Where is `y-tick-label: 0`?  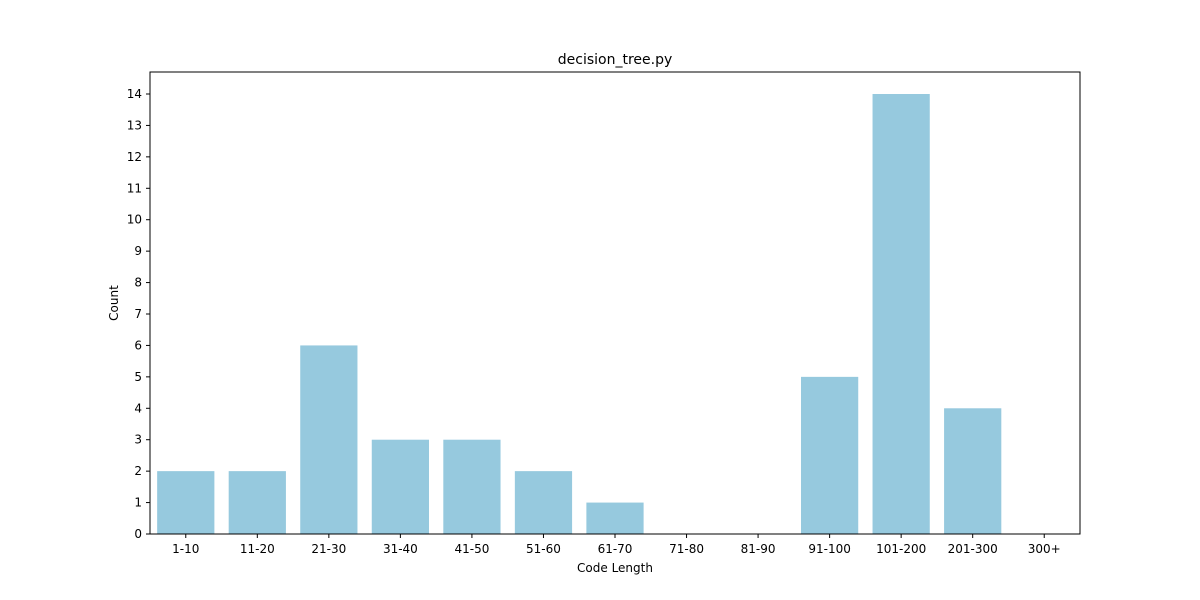 y-tick-label: 0 is located at coordinates (138, 534).